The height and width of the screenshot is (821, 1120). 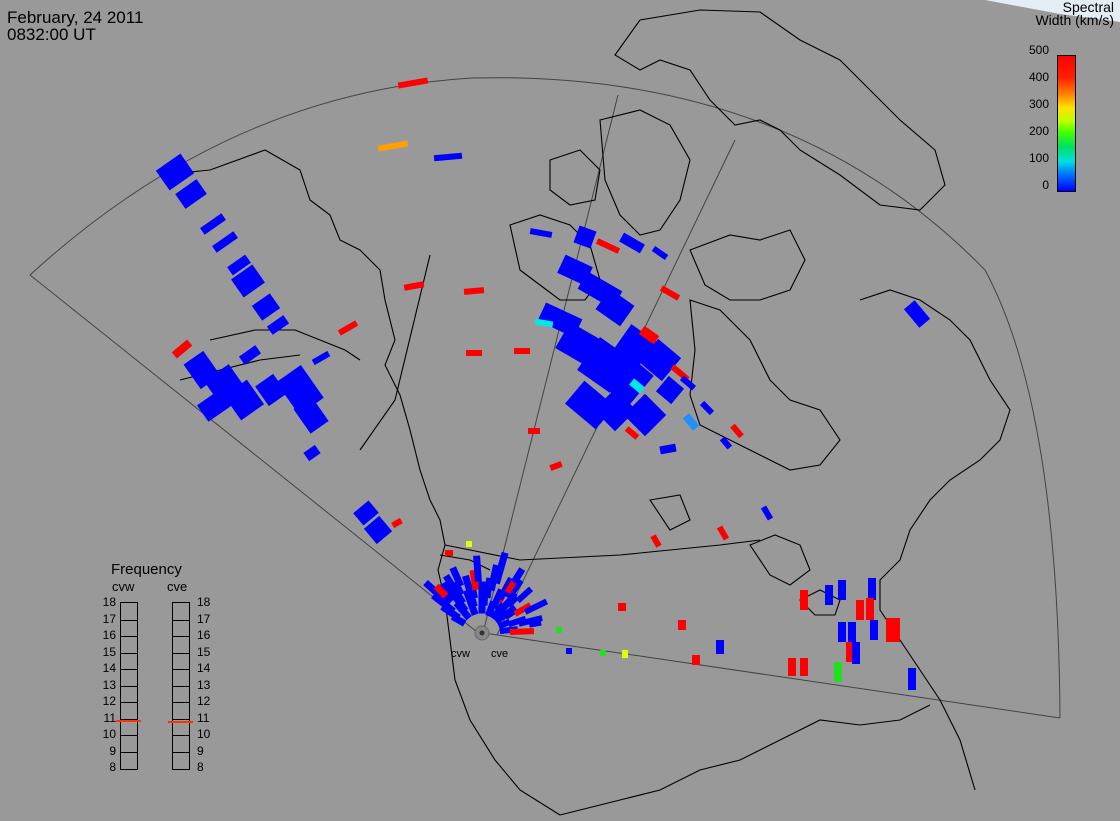 I want to click on frequency-tick-right: 14, so click(x=204, y=668).